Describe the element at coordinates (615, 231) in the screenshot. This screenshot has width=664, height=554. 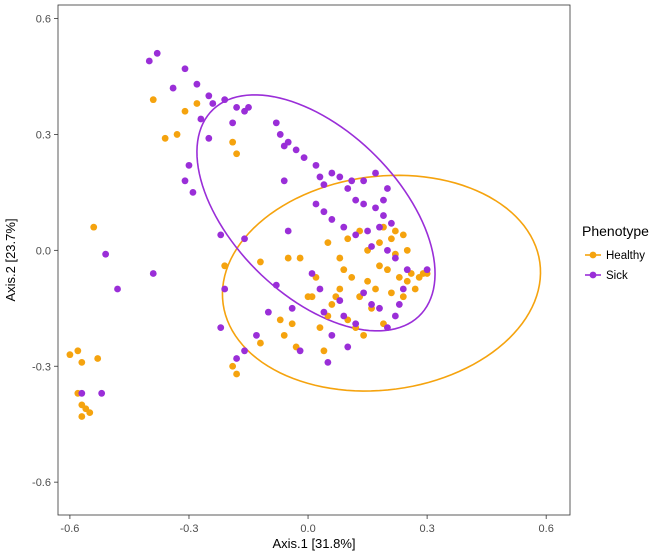
I see `legend-title: Phenotype` at that location.